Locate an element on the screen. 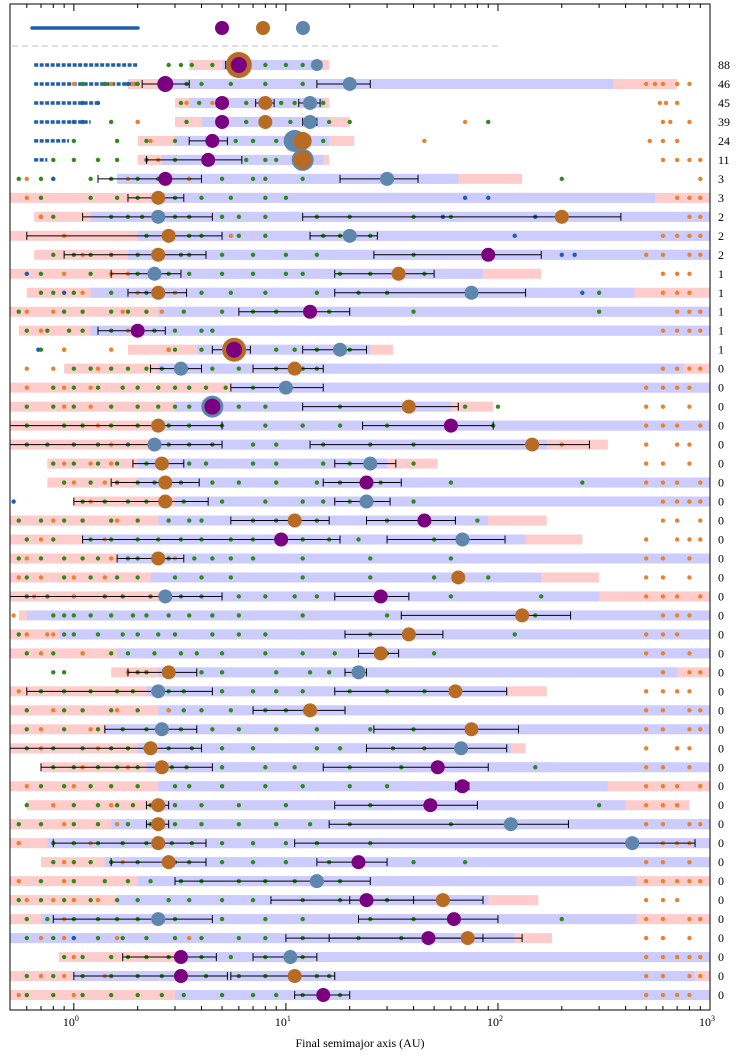 The width and height of the screenshot is (740, 1056). x-tick-label: 10² is located at coordinates (495, 1021).